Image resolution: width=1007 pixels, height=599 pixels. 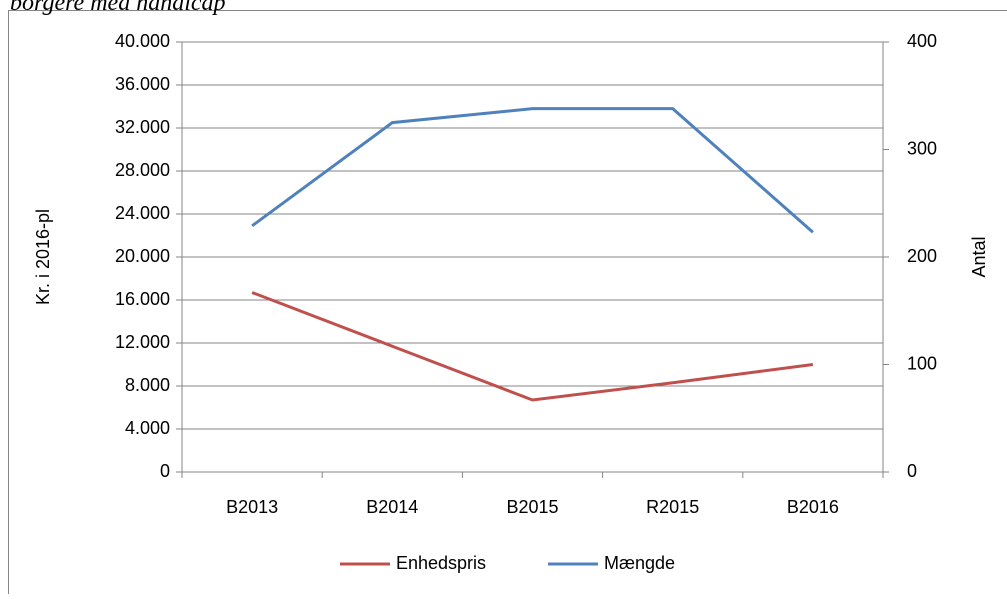 I want to click on chart-title: borgere med handicap, so click(x=118, y=8).